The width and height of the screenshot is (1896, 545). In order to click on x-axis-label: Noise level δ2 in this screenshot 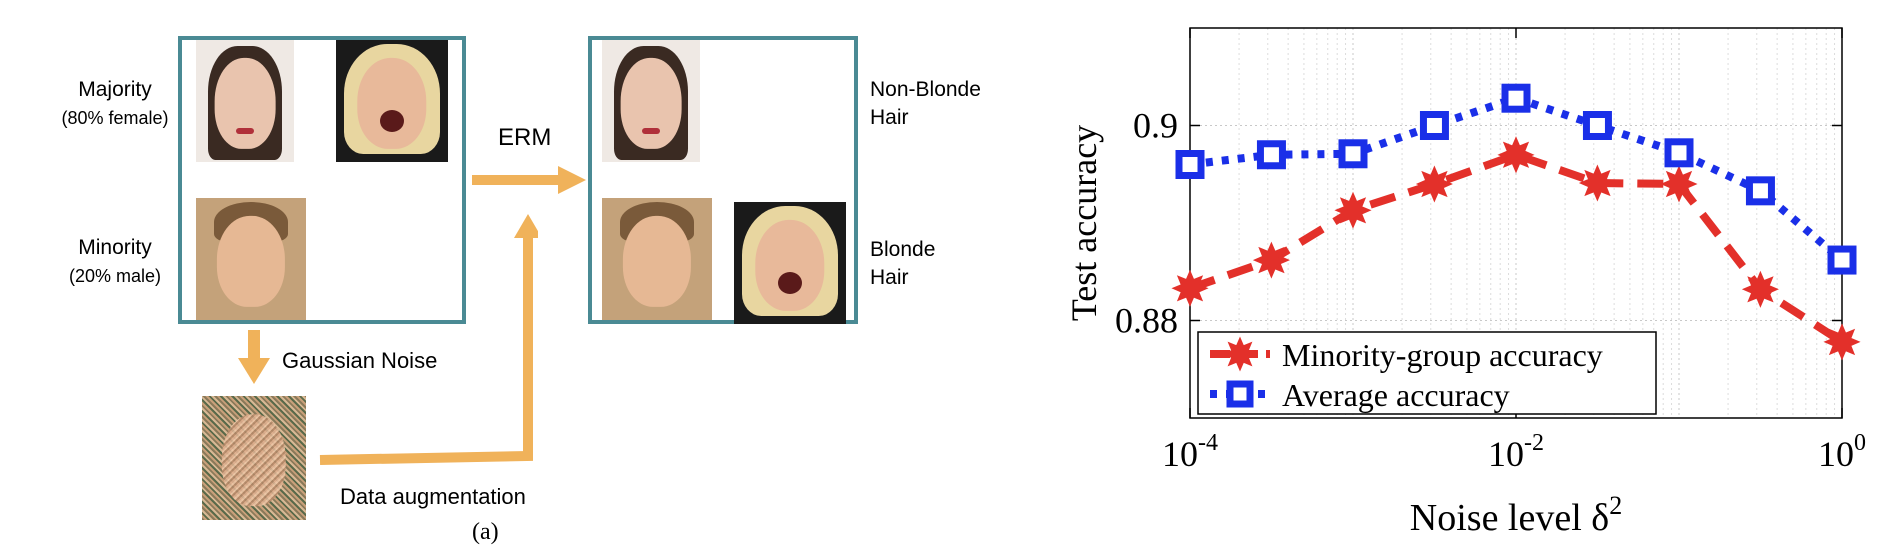, I will do `click(1516, 515)`.